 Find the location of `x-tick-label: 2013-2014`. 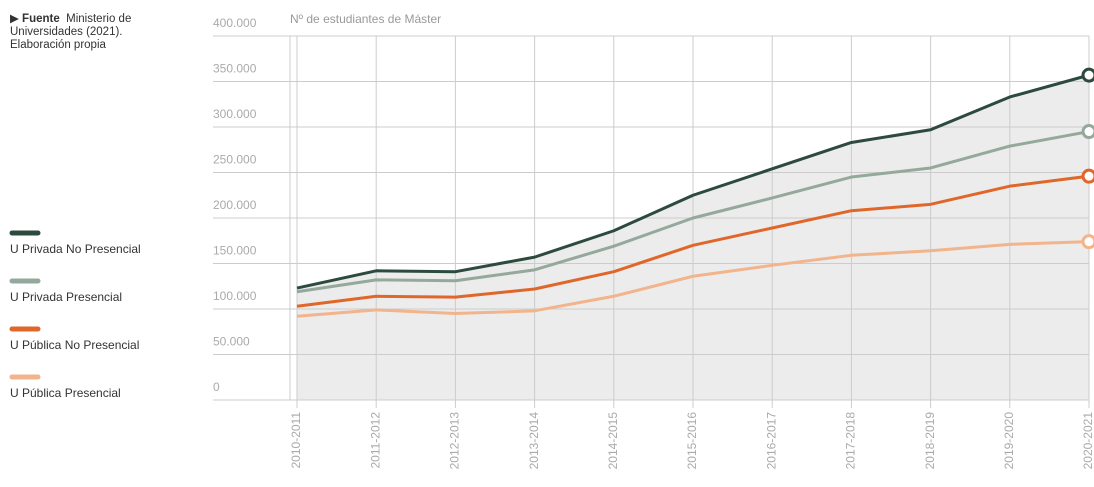

x-tick-label: 2013-2014 is located at coordinates (534, 441).